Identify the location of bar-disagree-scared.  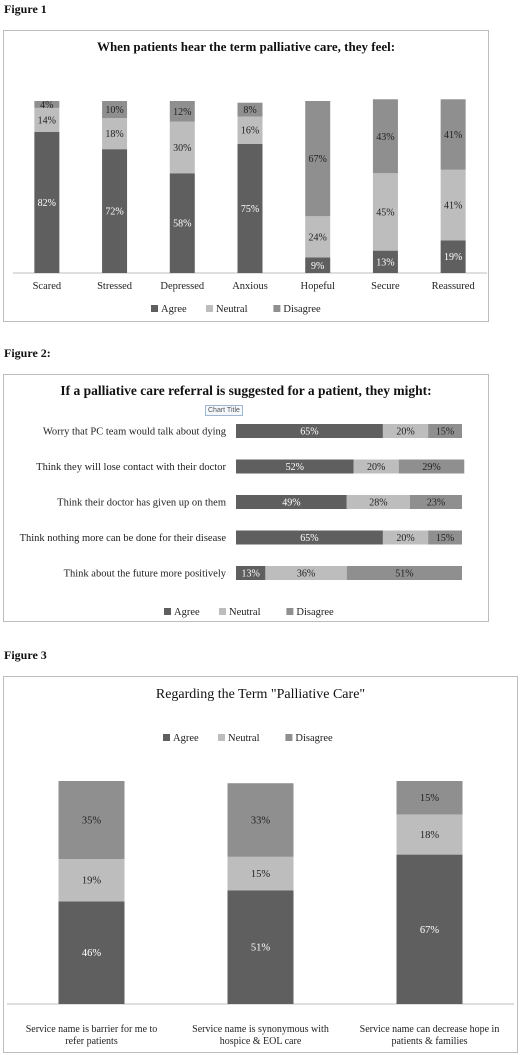
(47, 104).